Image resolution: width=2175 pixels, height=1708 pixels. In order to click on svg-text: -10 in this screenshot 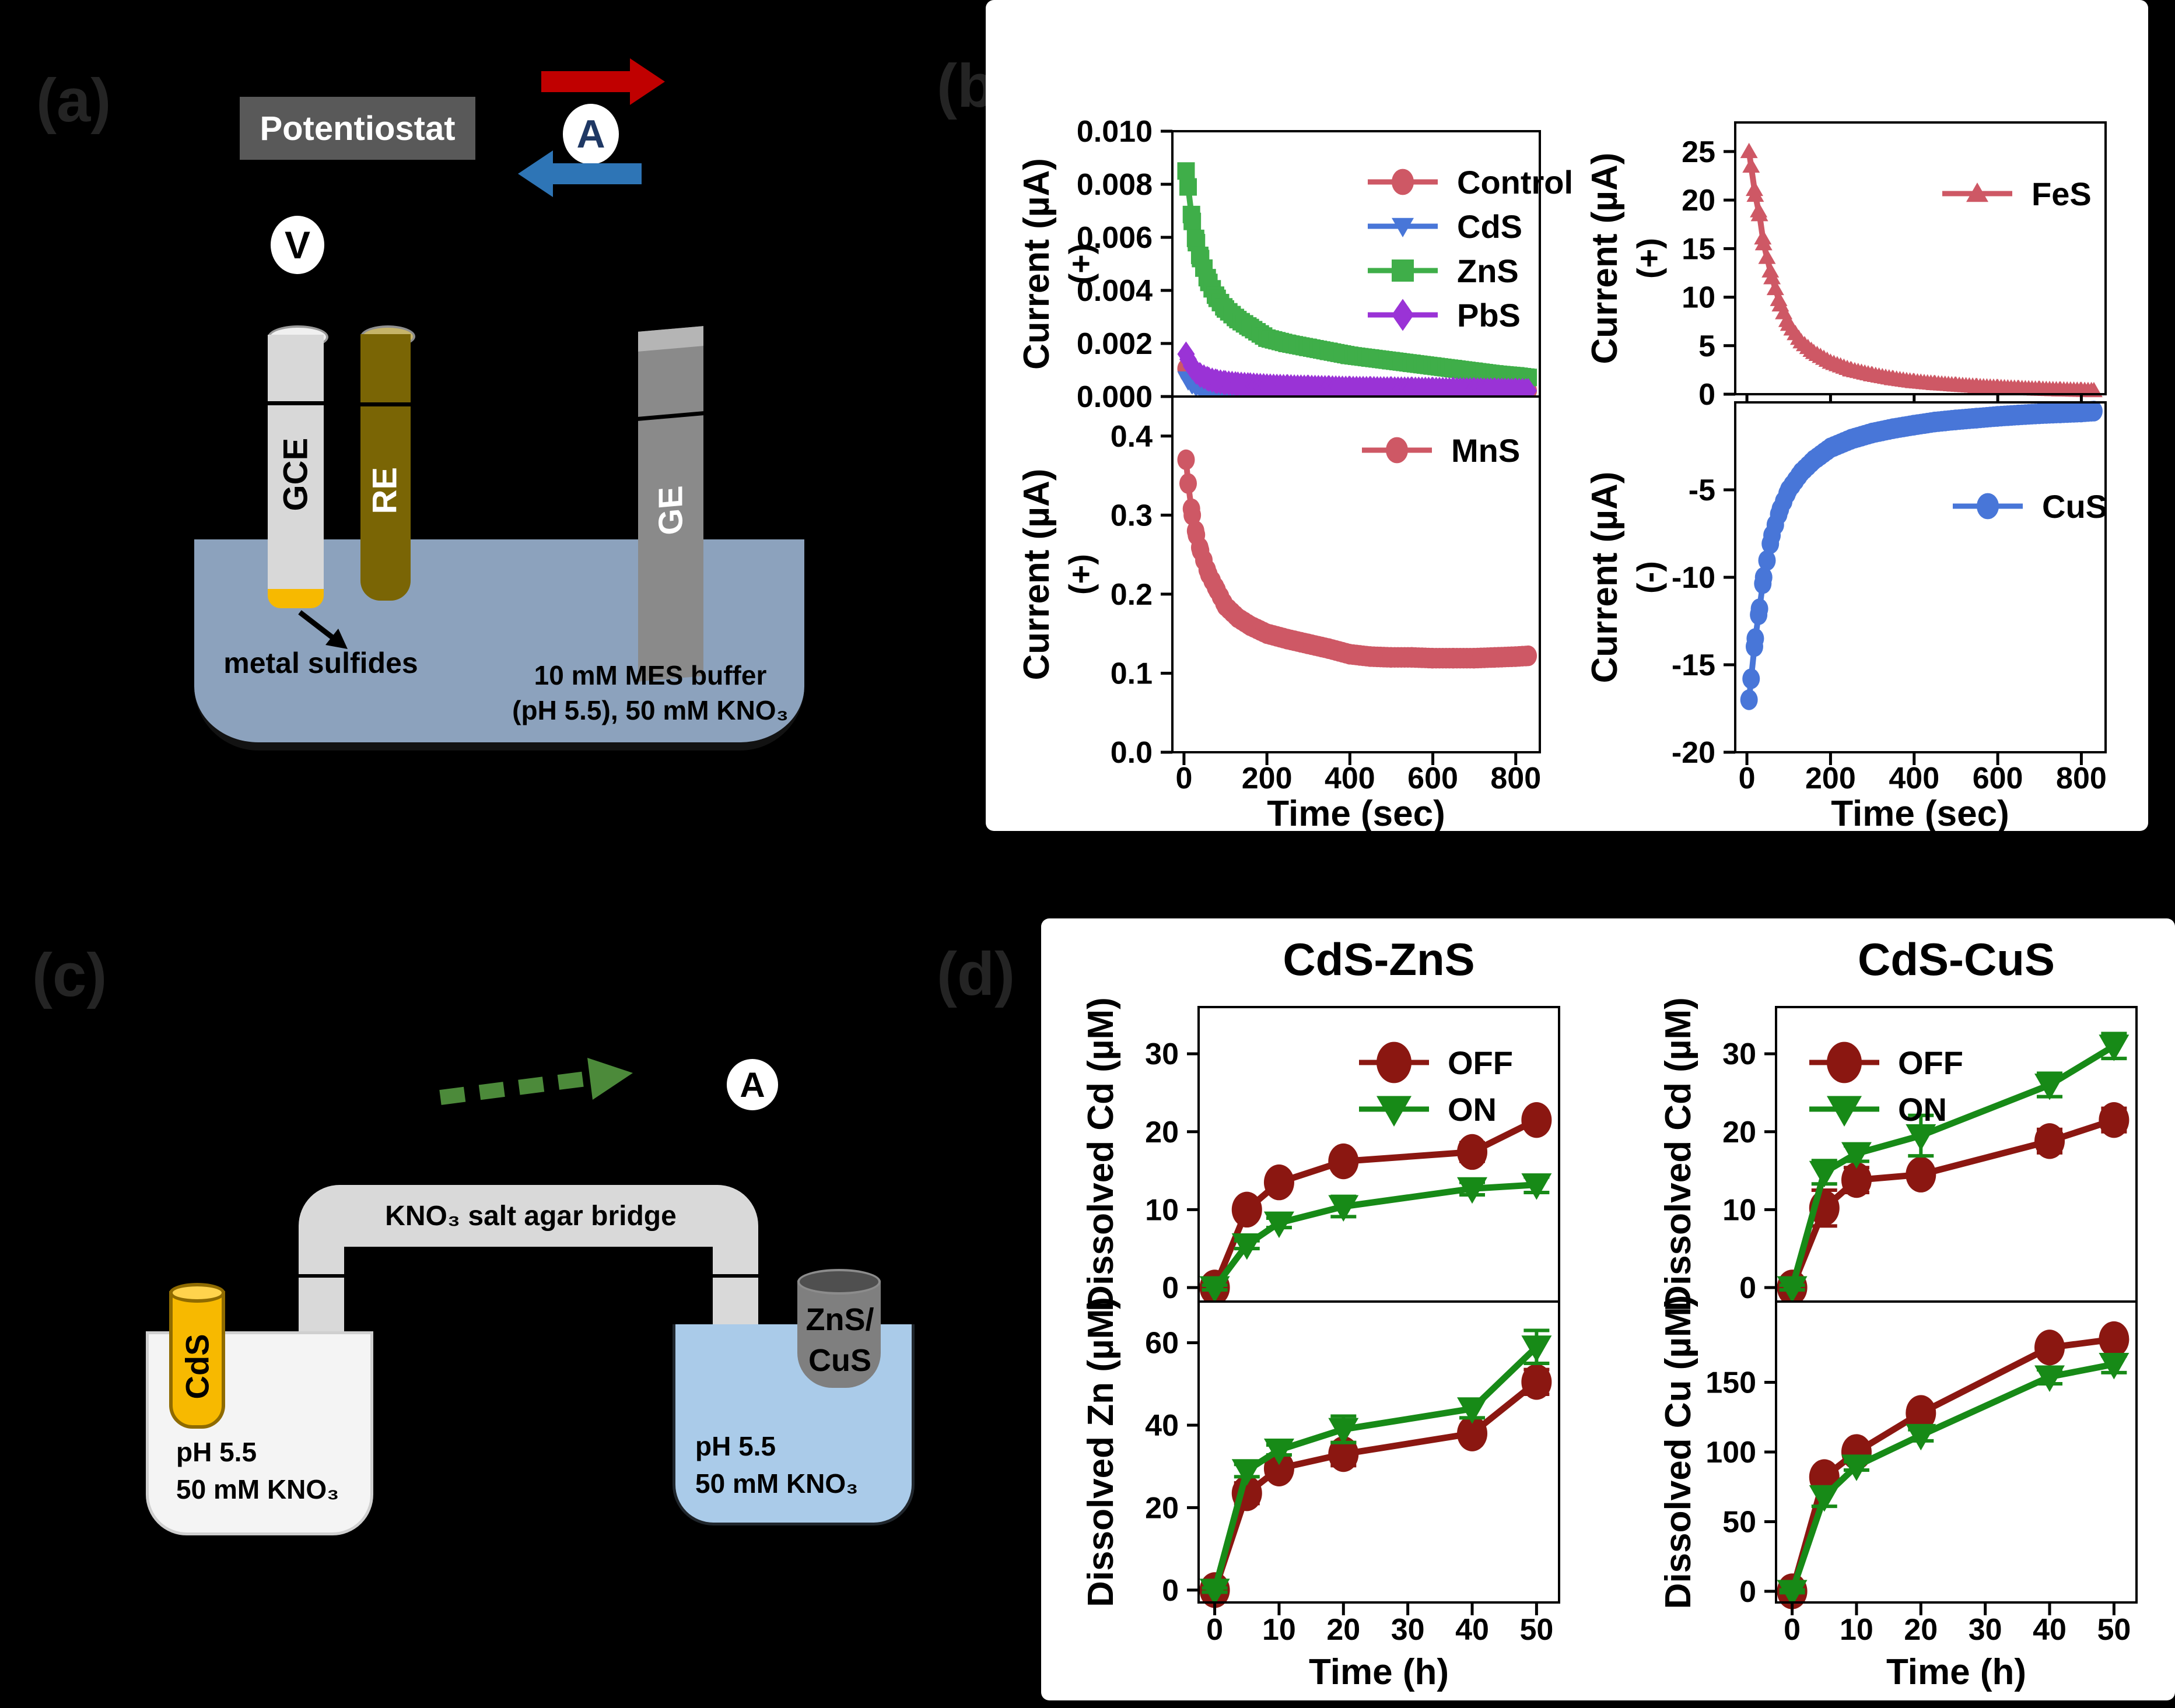, I will do `click(1694, 578)`.